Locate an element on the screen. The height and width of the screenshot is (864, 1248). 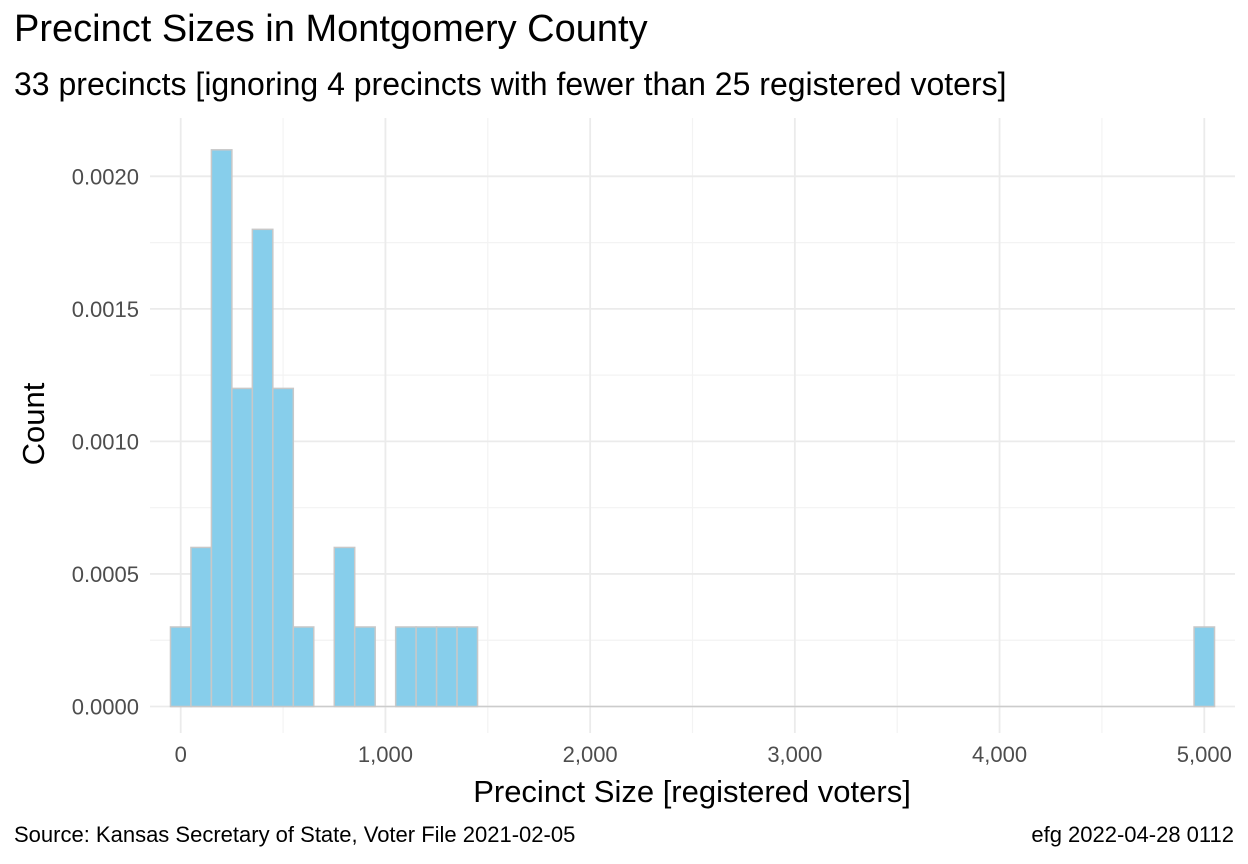
y-tick-label: 0.0015 is located at coordinates (105, 309).